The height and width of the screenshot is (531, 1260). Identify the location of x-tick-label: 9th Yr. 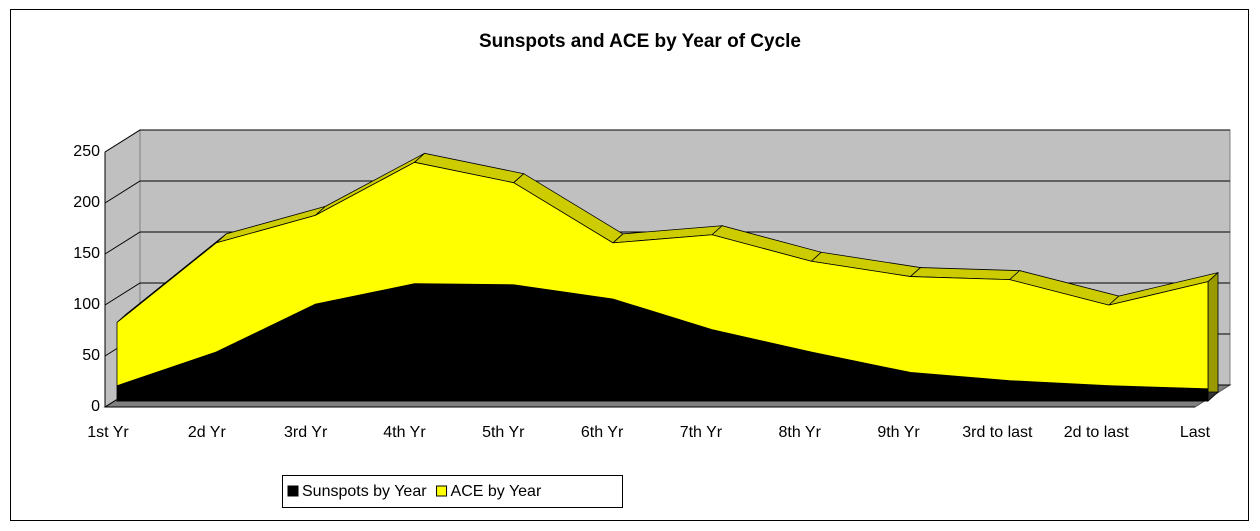
(898, 432).